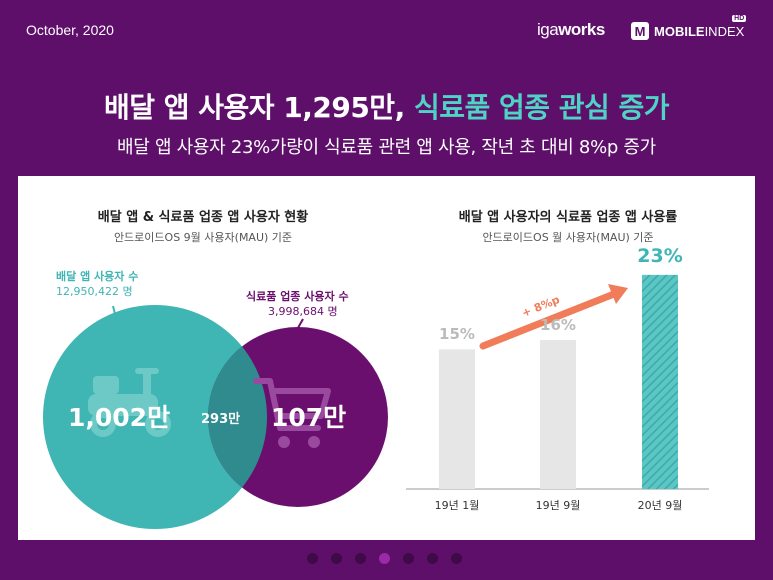  What do you see at coordinates (296, 330) in the screenshot?
I see `grocery-connector` at bounding box center [296, 330].